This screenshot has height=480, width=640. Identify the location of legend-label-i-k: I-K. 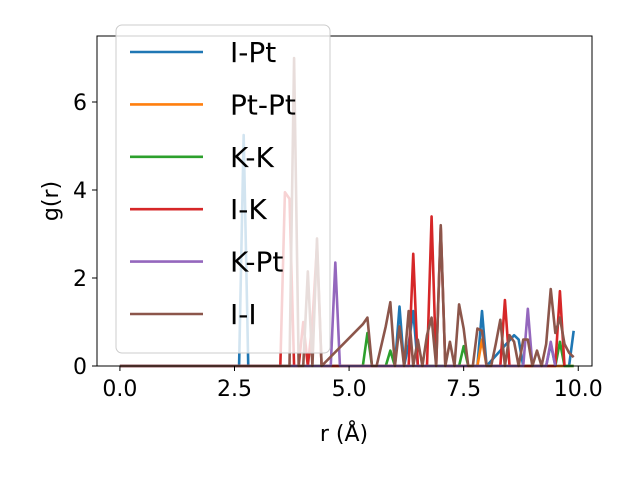
(248, 209).